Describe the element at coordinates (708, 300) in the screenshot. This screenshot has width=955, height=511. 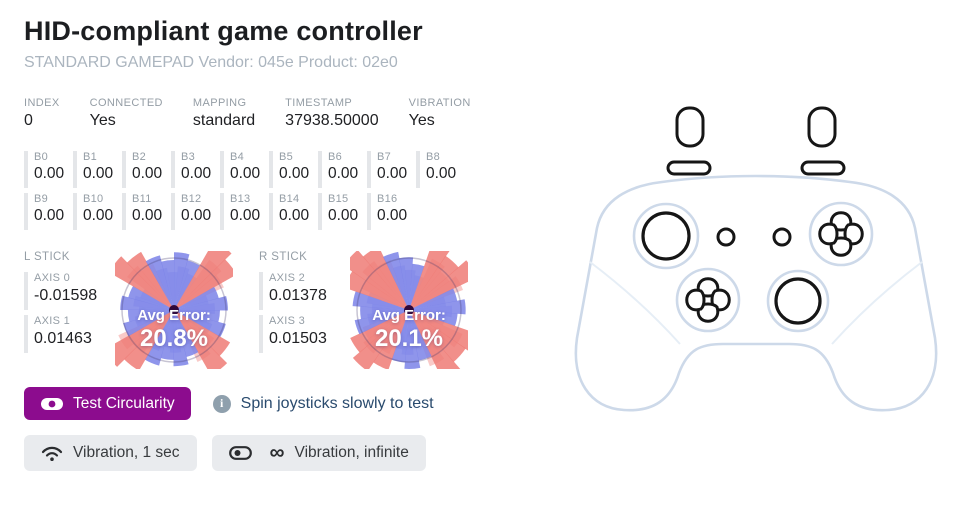
I see `dpad-well` at that location.